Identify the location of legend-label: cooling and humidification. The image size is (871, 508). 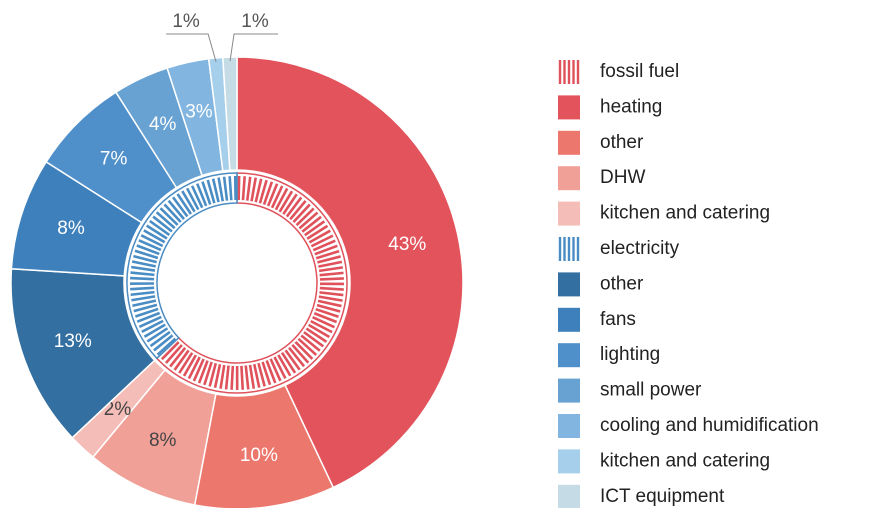
(709, 425).